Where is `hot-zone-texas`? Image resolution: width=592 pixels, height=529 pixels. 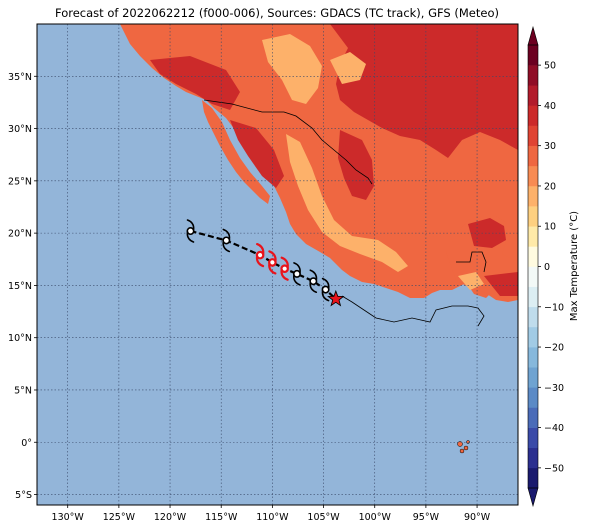 hot-zone-texas is located at coordinates (356, 165).